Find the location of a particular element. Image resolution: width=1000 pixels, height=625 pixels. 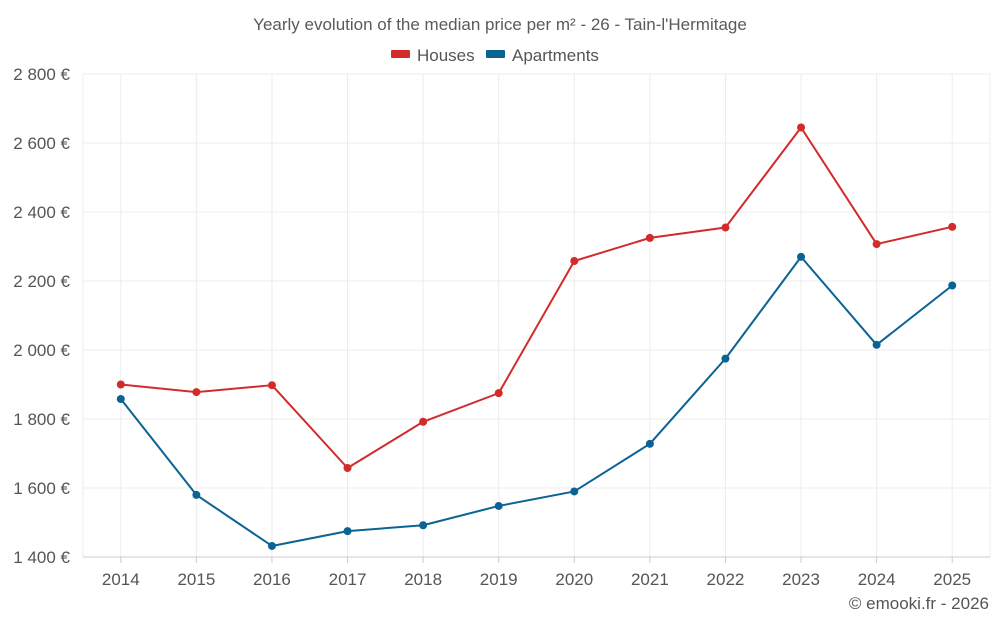

data-point-apartments-2022 is located at coordinates (725, 358).